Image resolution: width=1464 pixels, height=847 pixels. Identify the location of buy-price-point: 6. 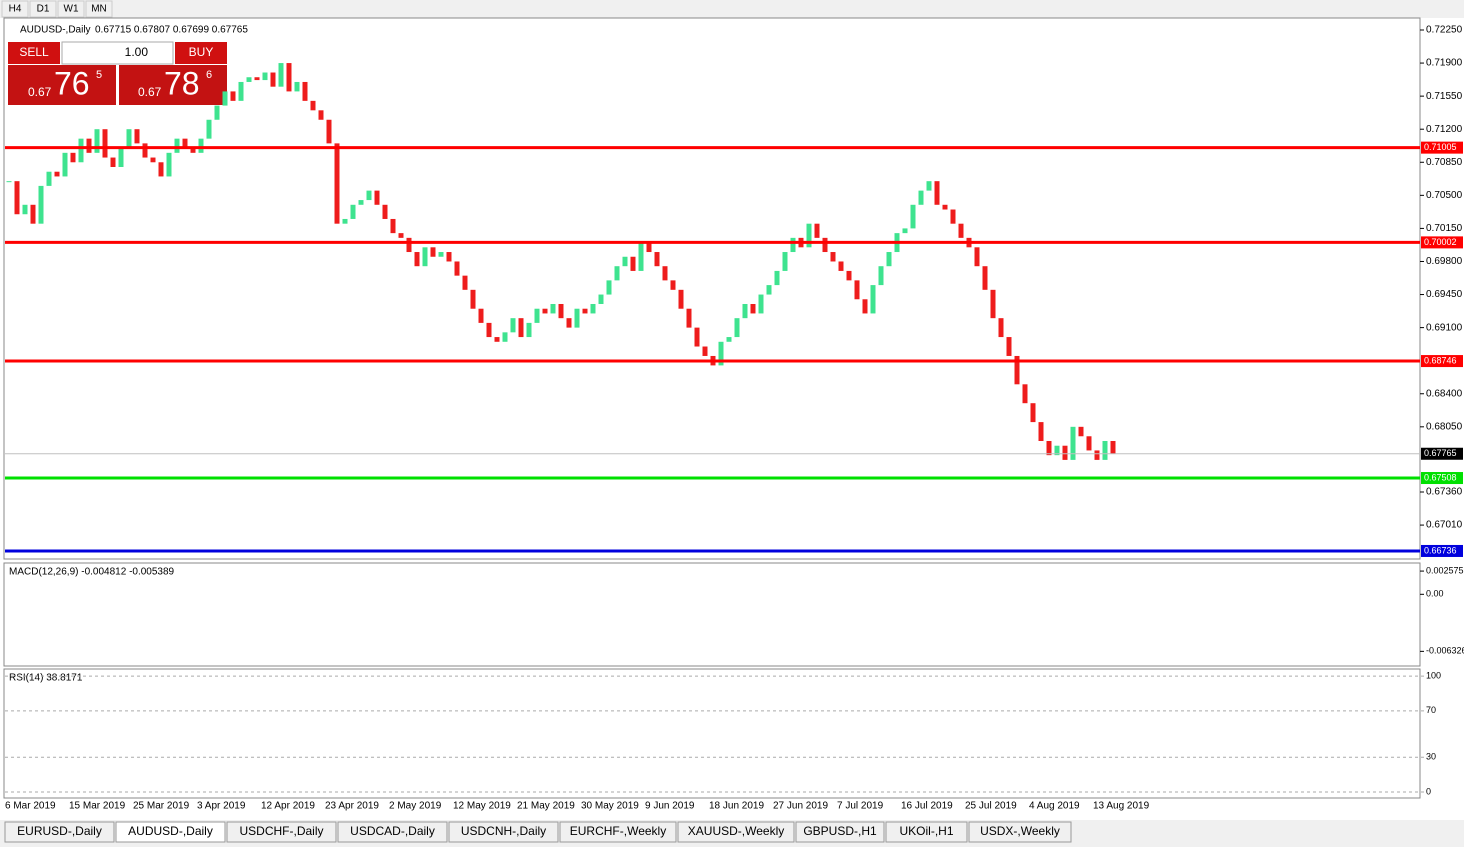
(209, 75).